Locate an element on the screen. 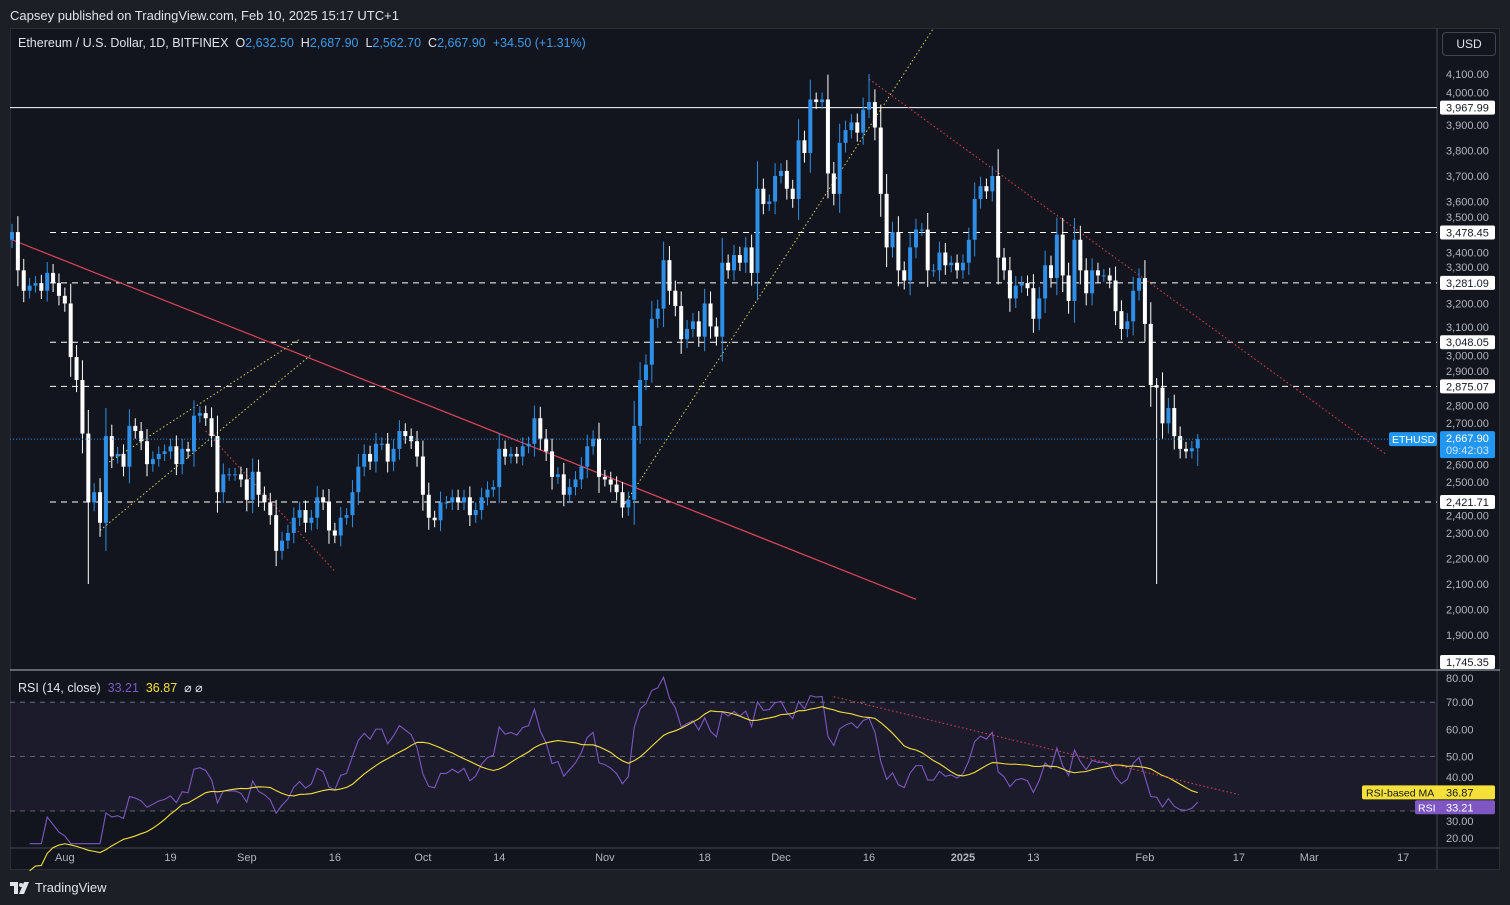  rsi-badge-value: 33.21 is located at coordinates (1460, 808).